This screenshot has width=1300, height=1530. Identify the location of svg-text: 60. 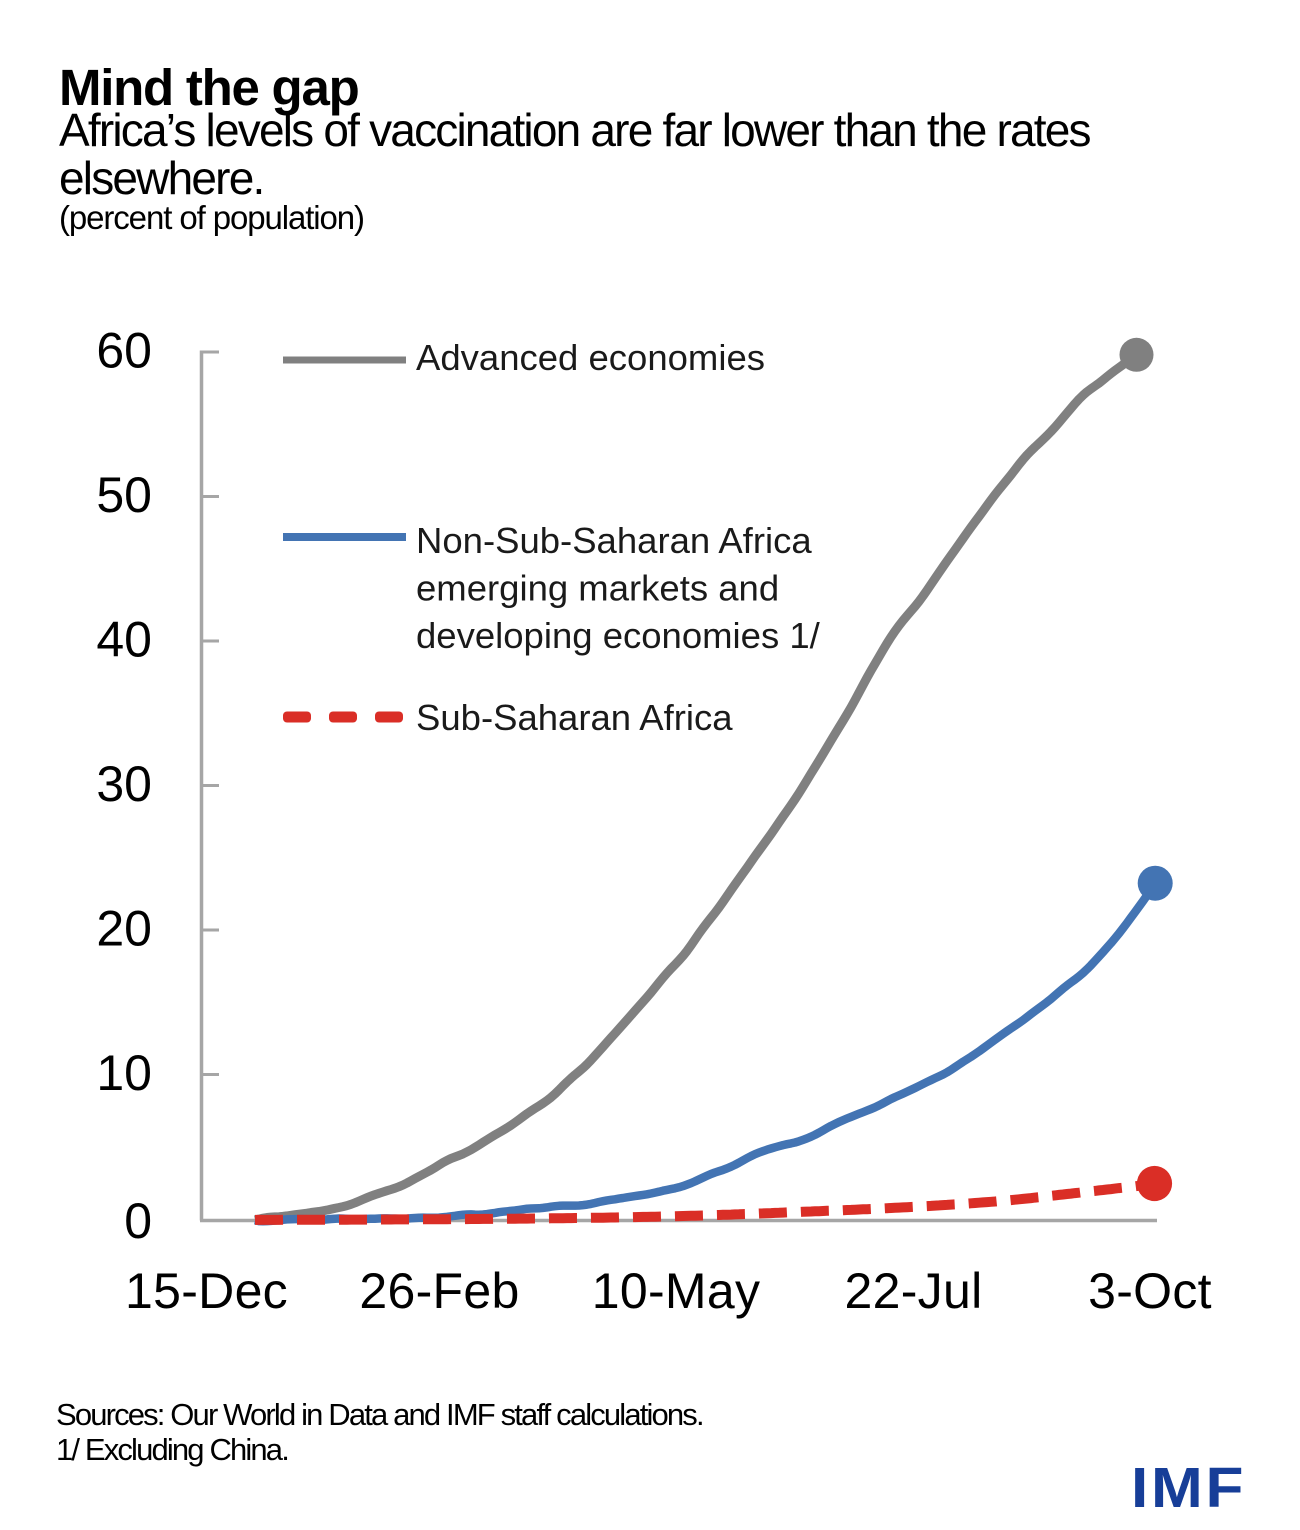
(124, 351).